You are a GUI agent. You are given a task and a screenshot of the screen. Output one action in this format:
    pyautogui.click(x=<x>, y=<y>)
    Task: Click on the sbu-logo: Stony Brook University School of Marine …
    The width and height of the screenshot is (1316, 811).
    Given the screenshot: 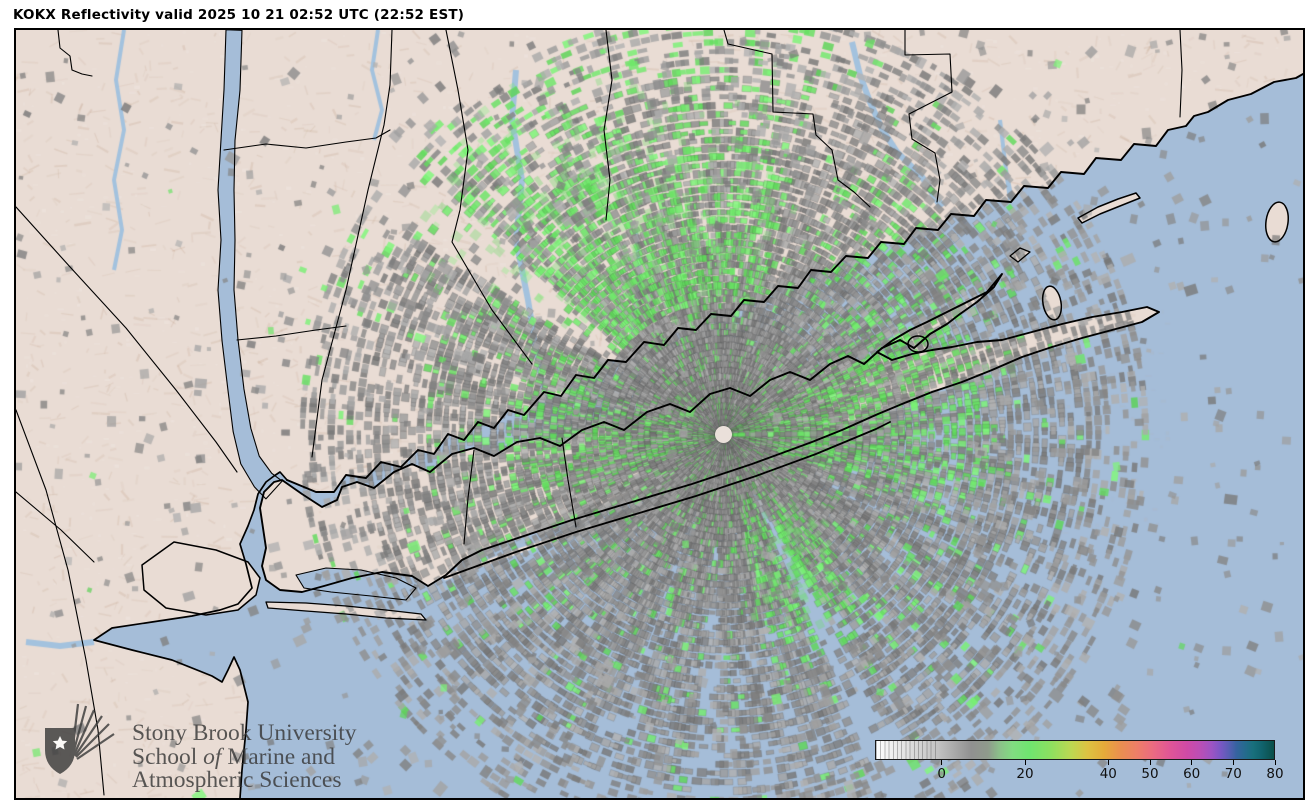 What is the action you would take?
    pyautogui.click(x=199, y=747)
    